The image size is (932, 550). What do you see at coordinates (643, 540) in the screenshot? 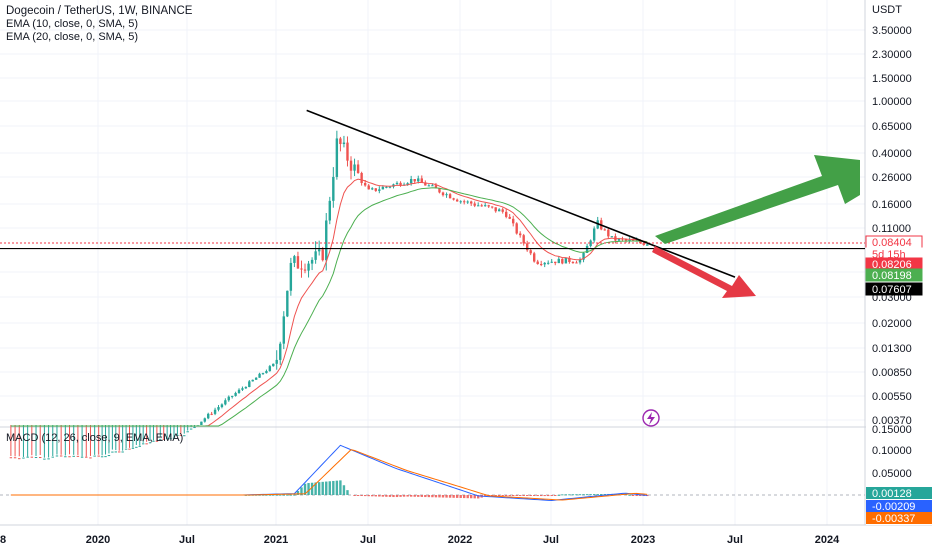
I see `time-axis-tick: 2023` at bounding box center [643, 540].